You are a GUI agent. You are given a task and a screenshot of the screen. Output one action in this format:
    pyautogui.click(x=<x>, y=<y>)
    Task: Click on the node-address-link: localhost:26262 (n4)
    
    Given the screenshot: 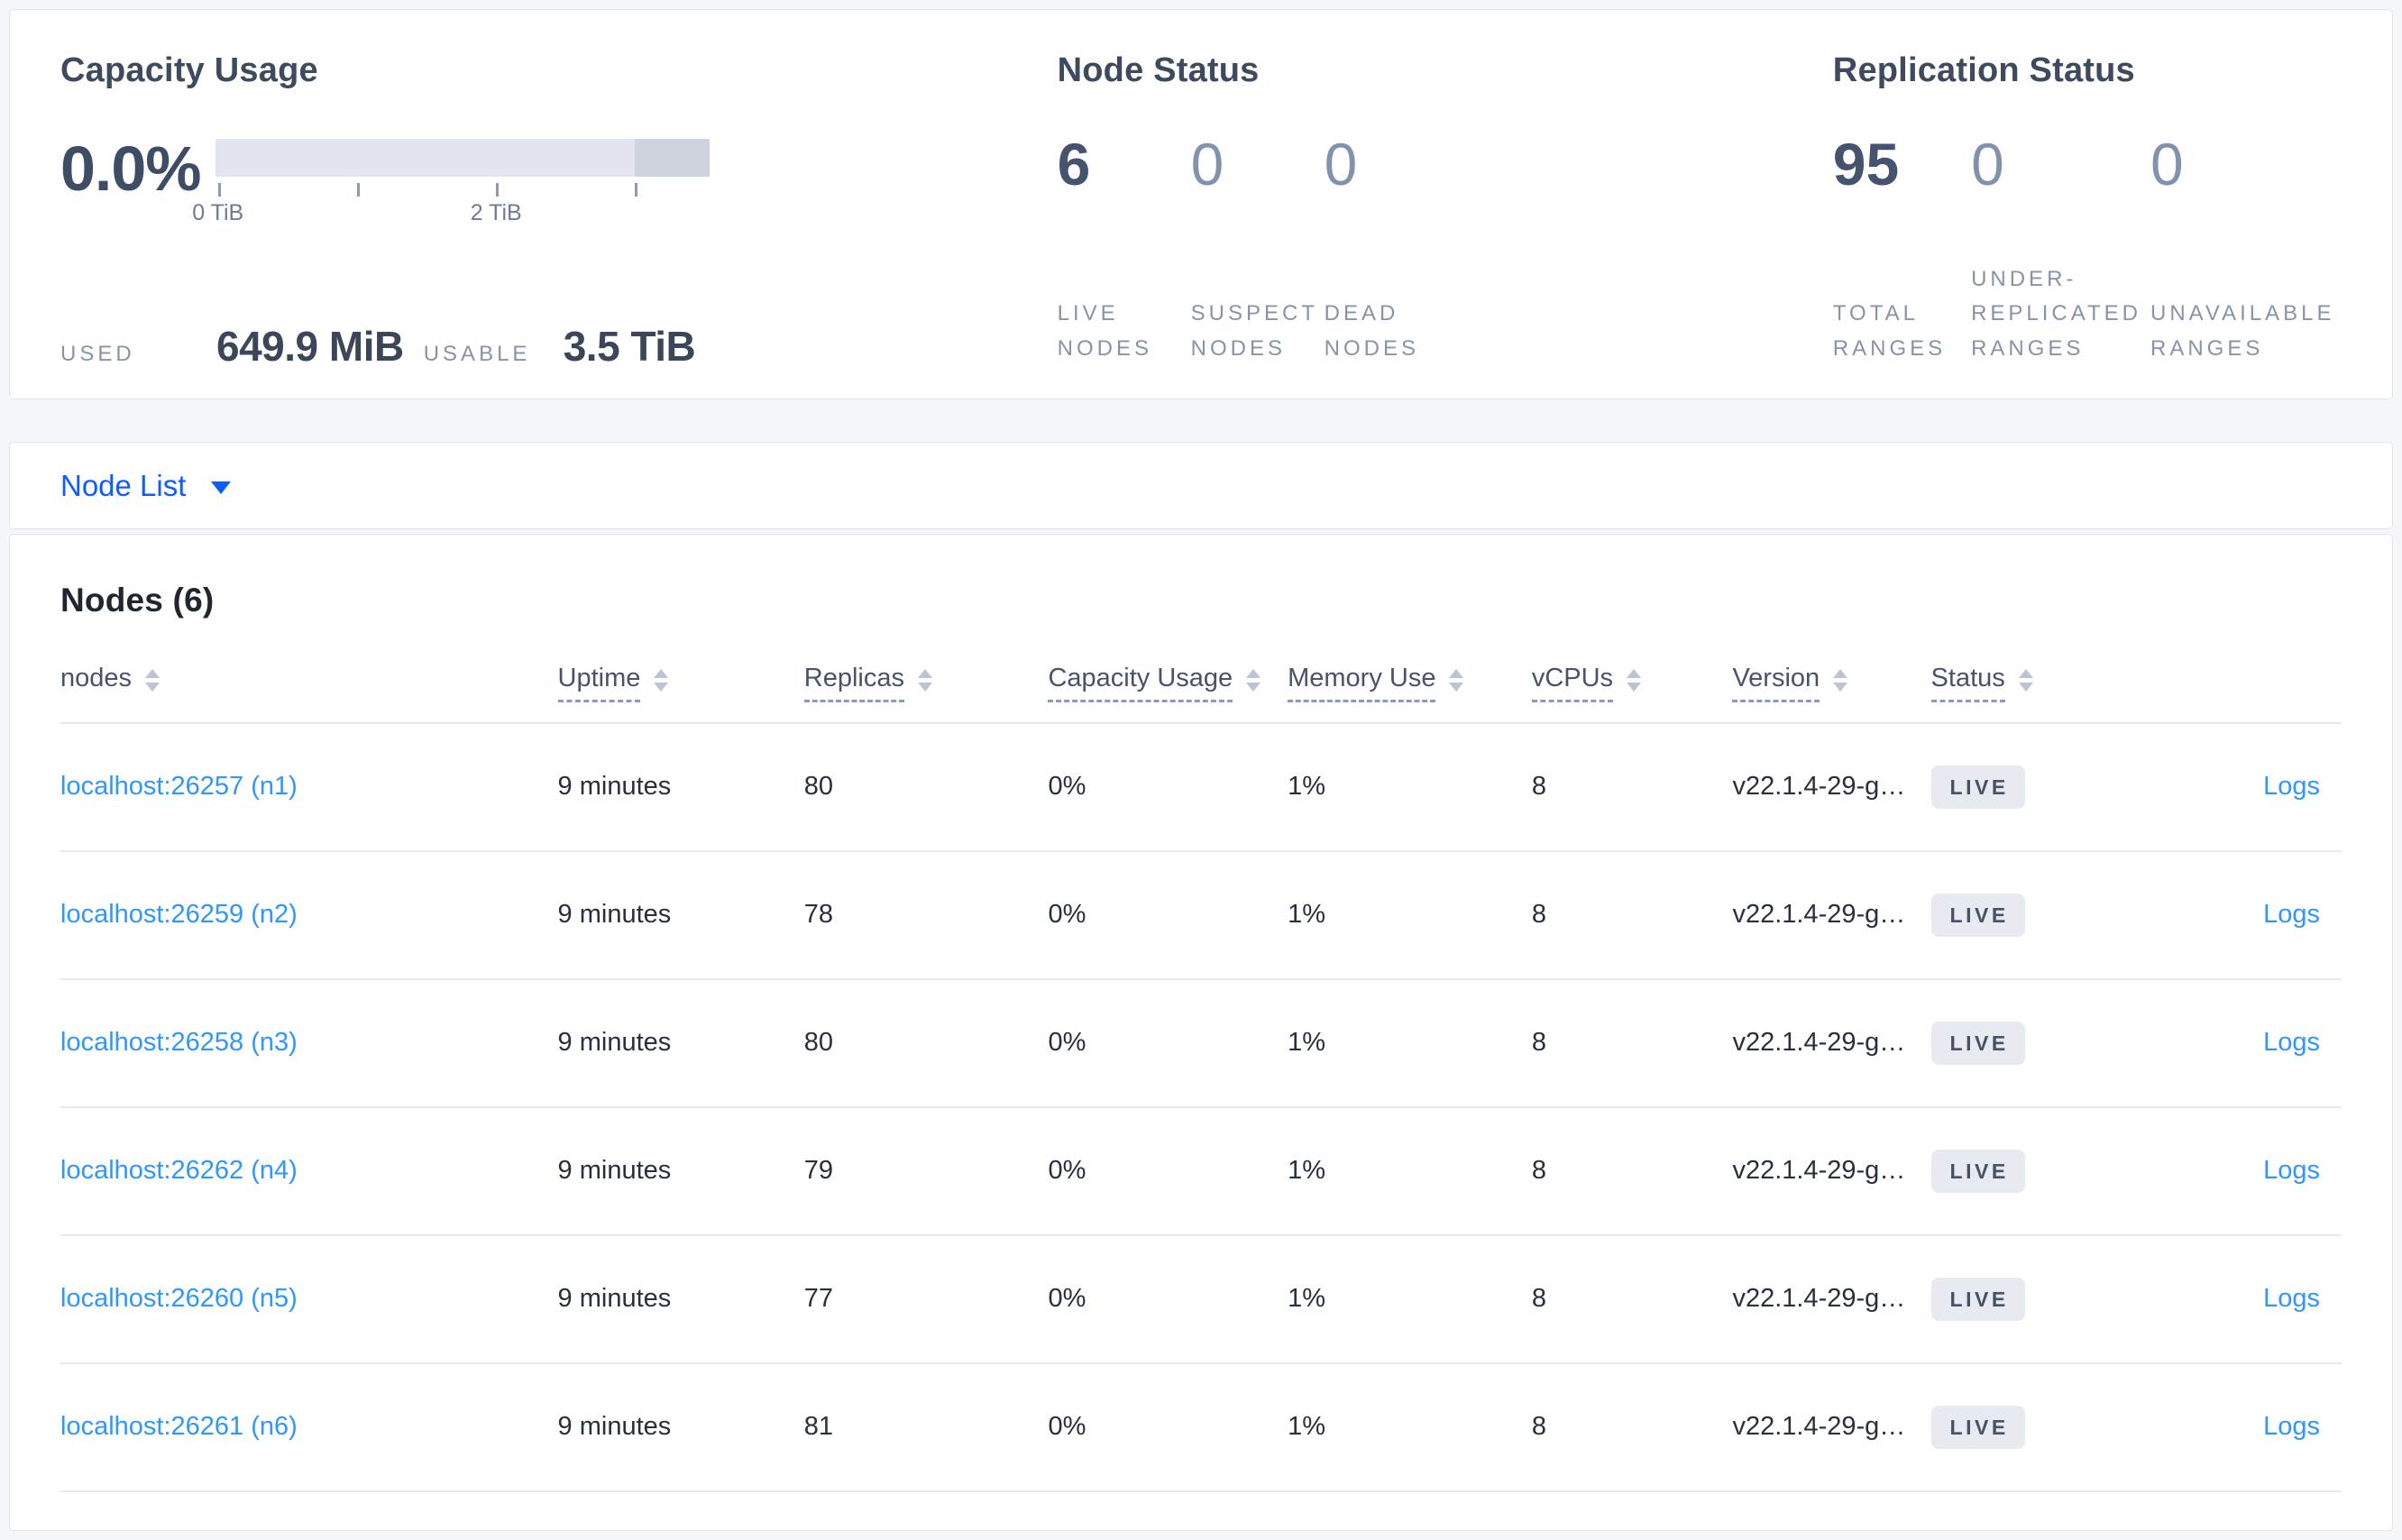 What is the action you would take?
    pyautogui.click(x=179, y=1171)
    